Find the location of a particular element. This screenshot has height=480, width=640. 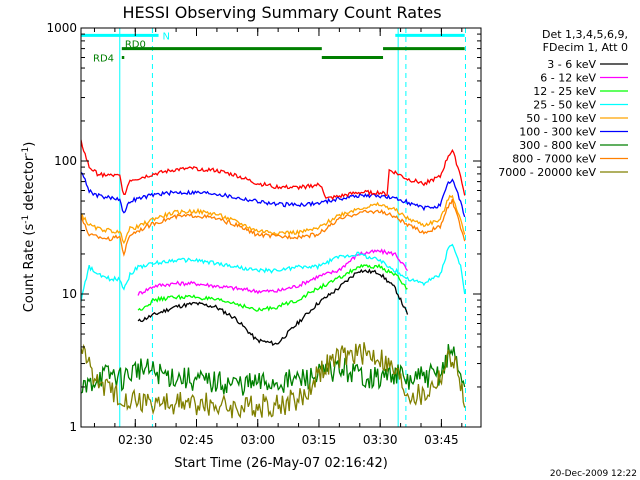

x-tick-label: 03:30 is located at coordinates (380, 440).